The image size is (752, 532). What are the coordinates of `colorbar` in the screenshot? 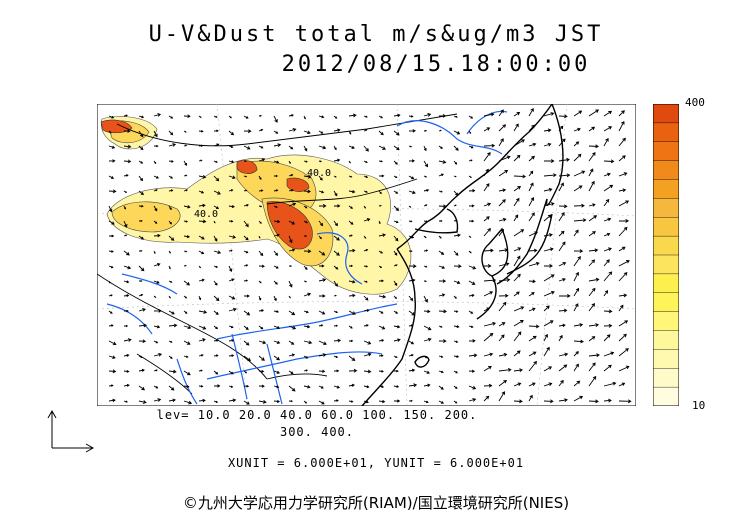 It's located at (666, 255).